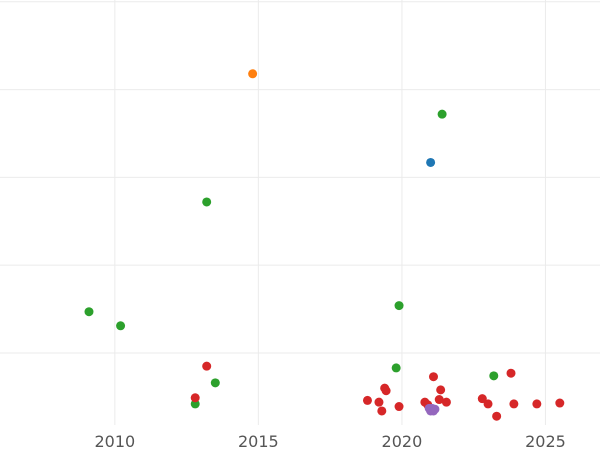  Describe the element at coordinates (545, 441) in the screenshot. I see `x-tick-label-2025: 2025` at that location.